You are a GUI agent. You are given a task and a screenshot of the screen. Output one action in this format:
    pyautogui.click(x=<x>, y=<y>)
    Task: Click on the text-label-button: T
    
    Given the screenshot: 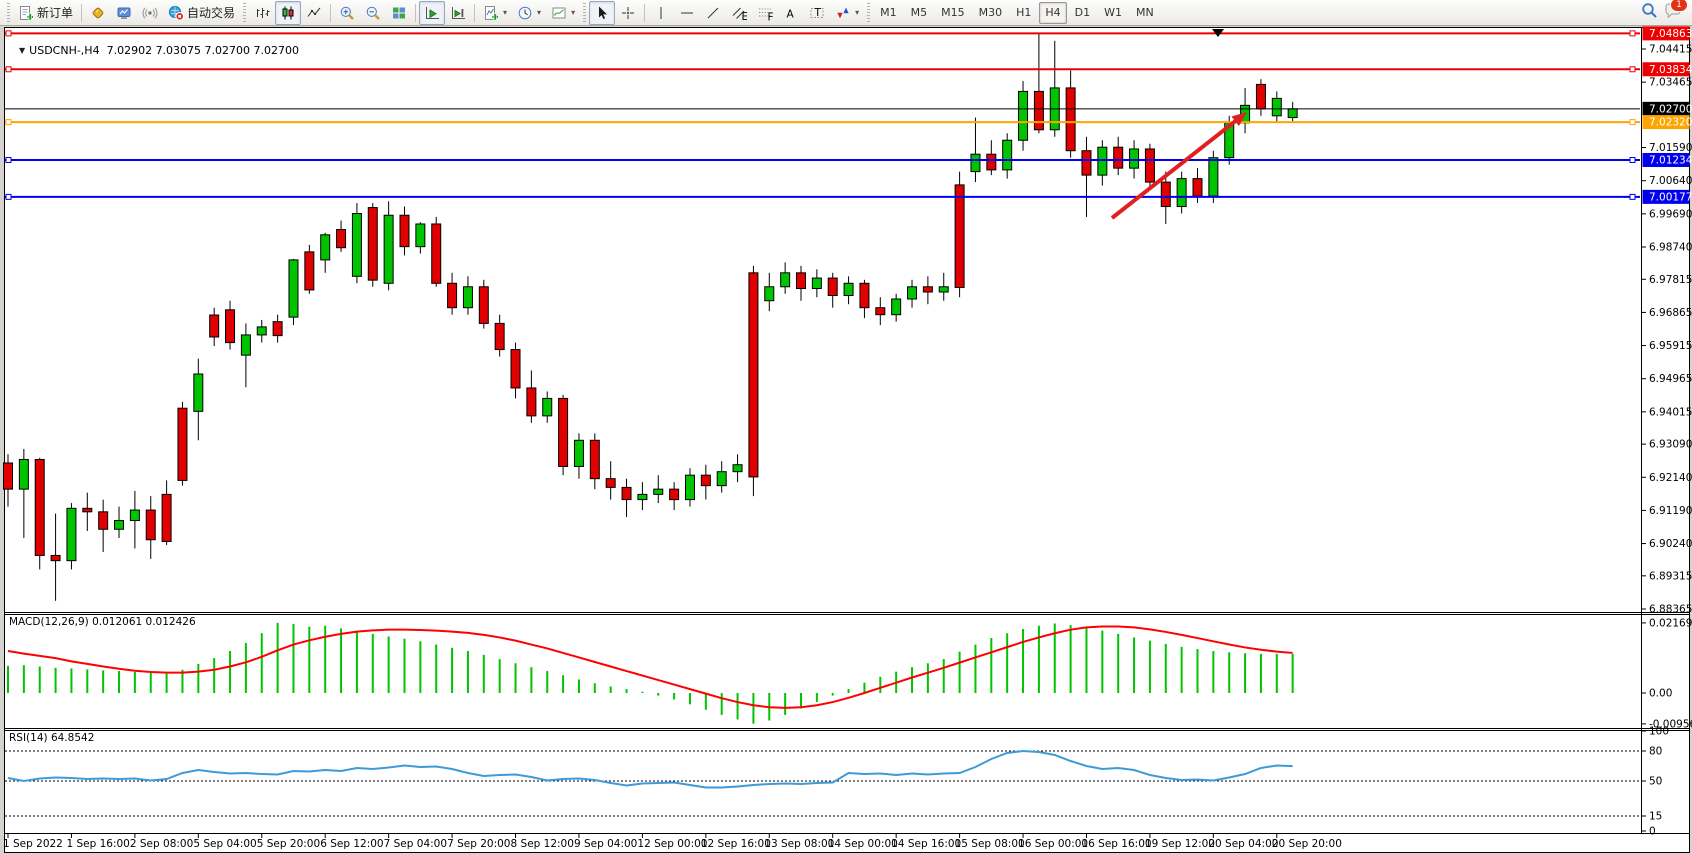 What is the action you would take?
    pyautogui.click(x=817, y=13)
    